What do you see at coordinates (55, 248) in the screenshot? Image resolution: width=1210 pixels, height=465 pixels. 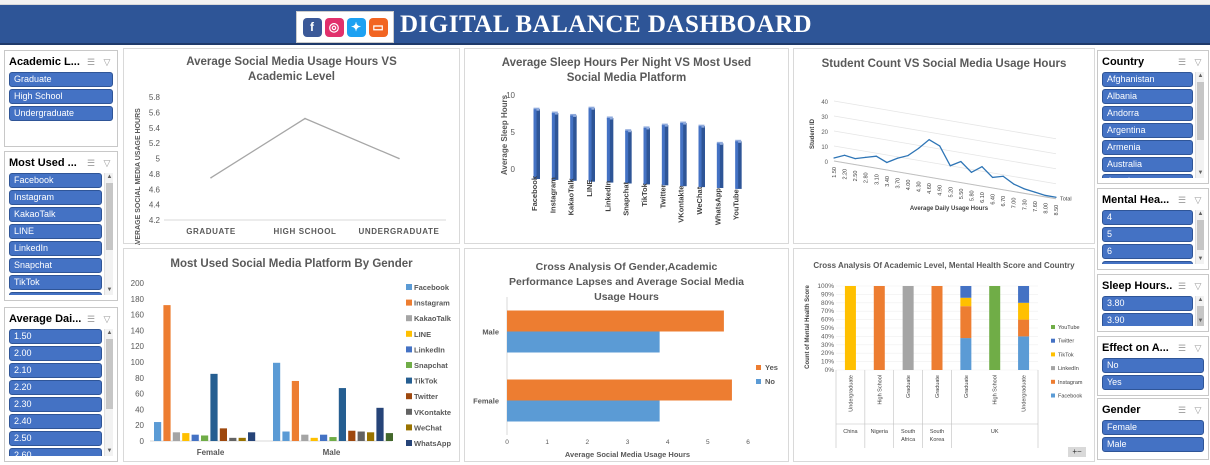 I see `slicer-item: LinkedIn` at bounding box center [55, 248].